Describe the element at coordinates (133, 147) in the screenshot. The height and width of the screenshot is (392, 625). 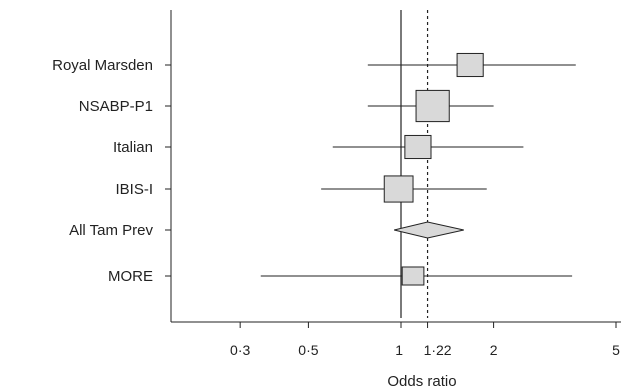
I see `study-label: Italian` at that location.